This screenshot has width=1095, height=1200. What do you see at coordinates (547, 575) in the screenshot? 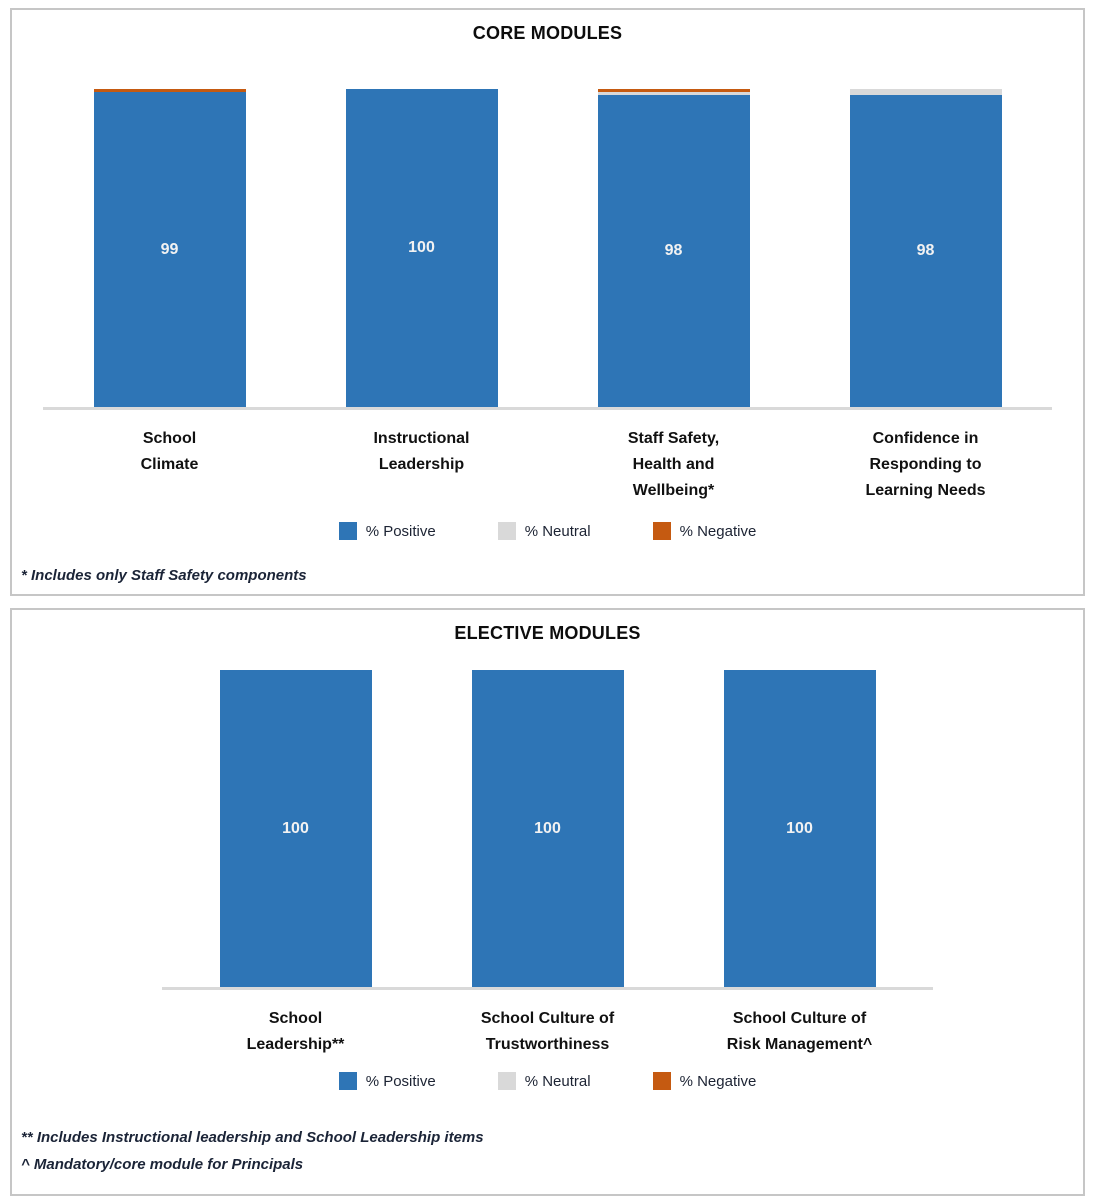
I see `footnotes: * Includes only Staff Safety components` at bounding box center [547, 575].